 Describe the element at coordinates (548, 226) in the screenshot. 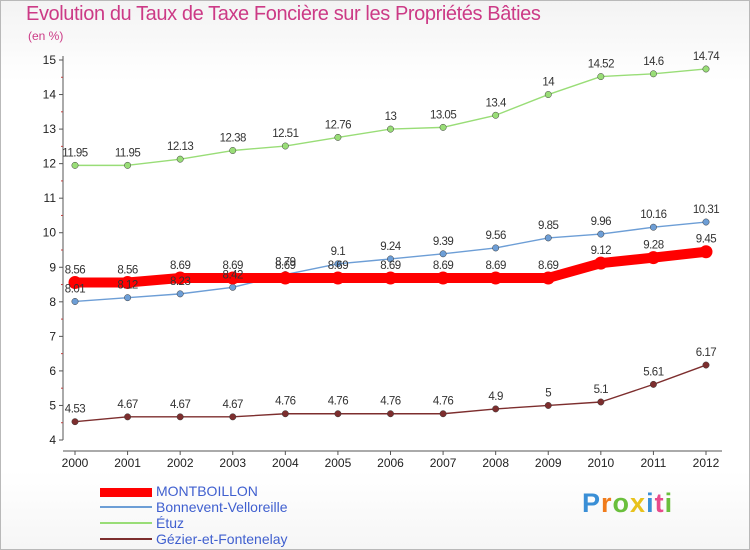

I see `data-label: 9.85` at that location.